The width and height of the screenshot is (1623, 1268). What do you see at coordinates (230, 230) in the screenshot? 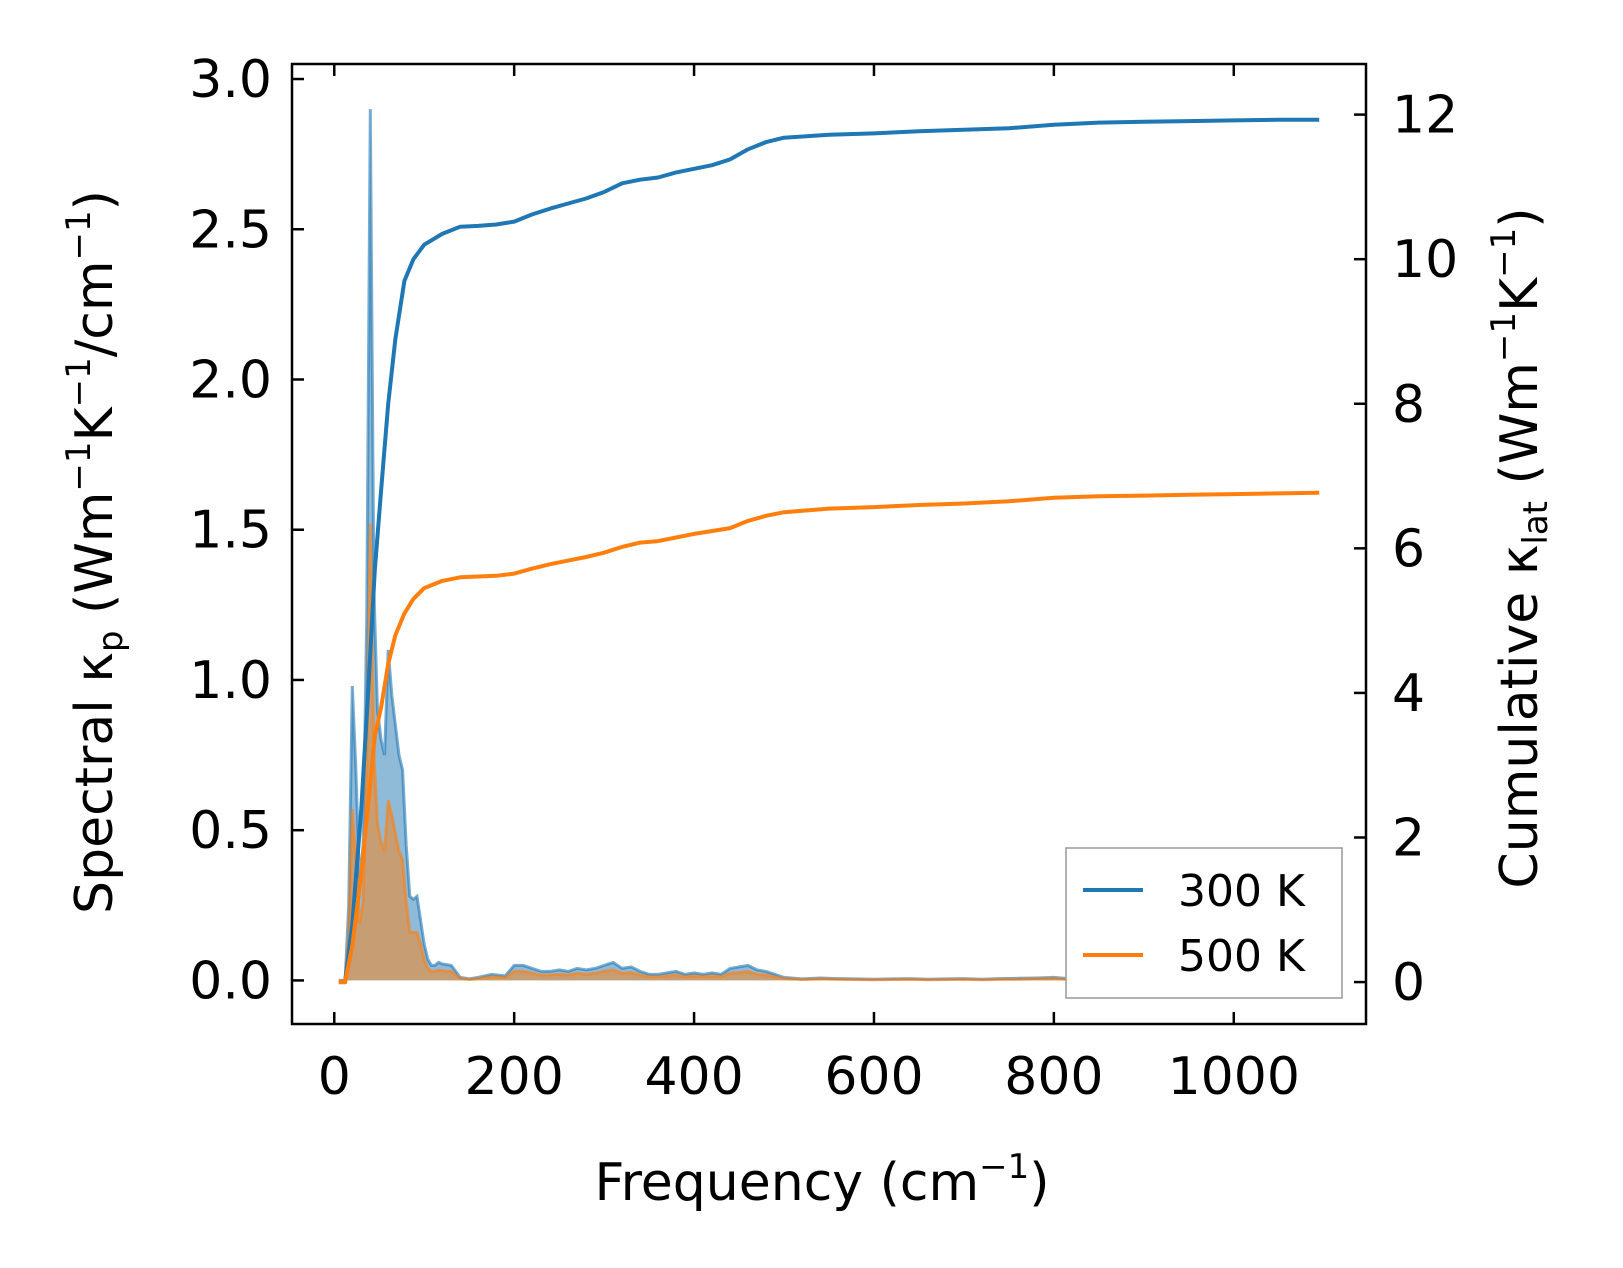
I see `left-y-tick-label: 2.5` at bounding box center [230, 230].